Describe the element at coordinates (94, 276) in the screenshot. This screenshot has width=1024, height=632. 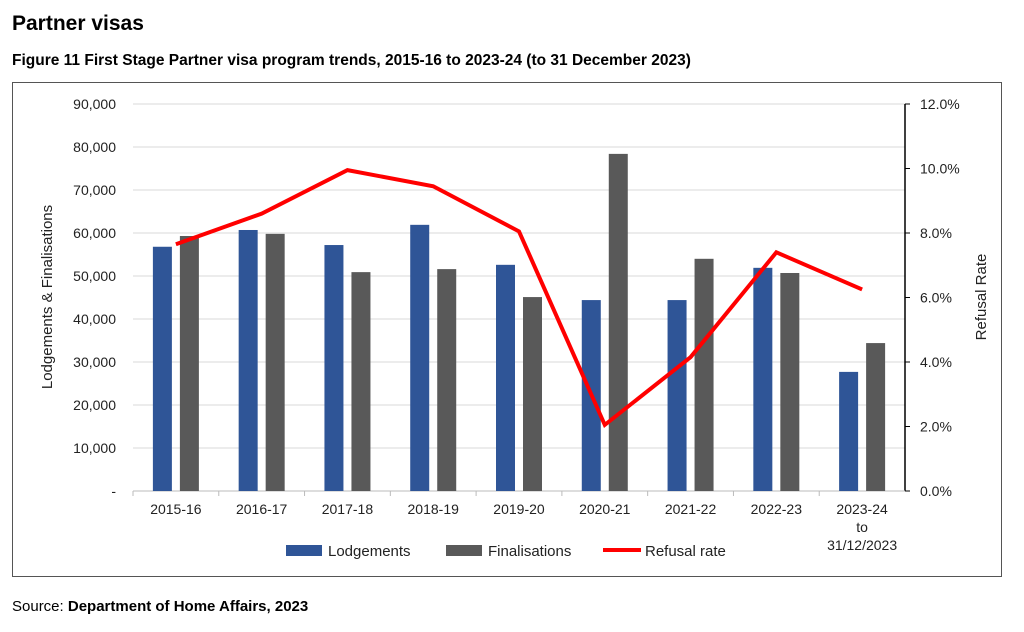
I see `y-tick-label: 50,000` at that location.